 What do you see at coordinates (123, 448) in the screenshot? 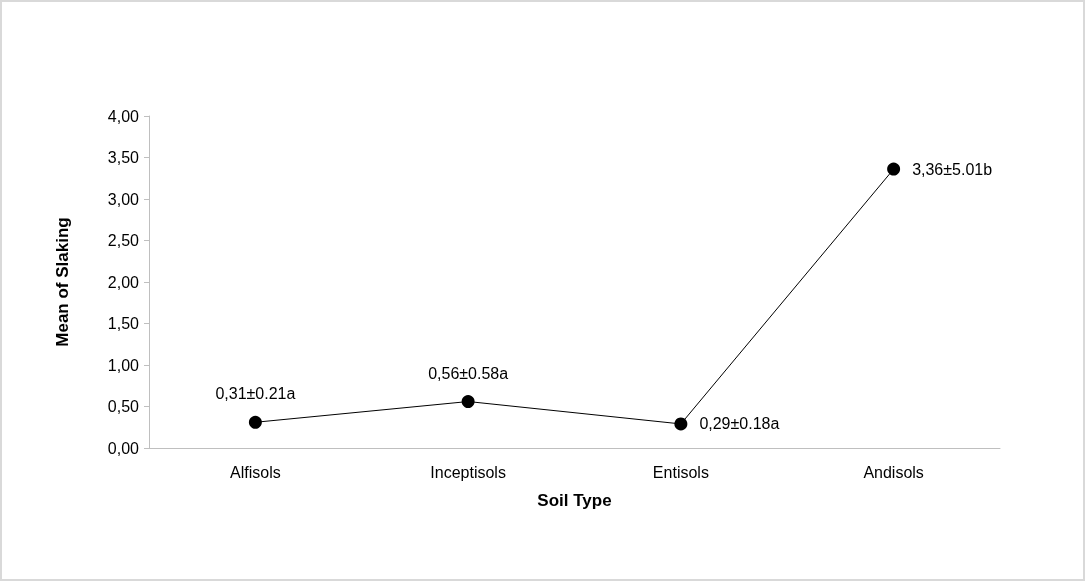
I see `y-tick-label: 0,00` at bounding box center [123, 448].